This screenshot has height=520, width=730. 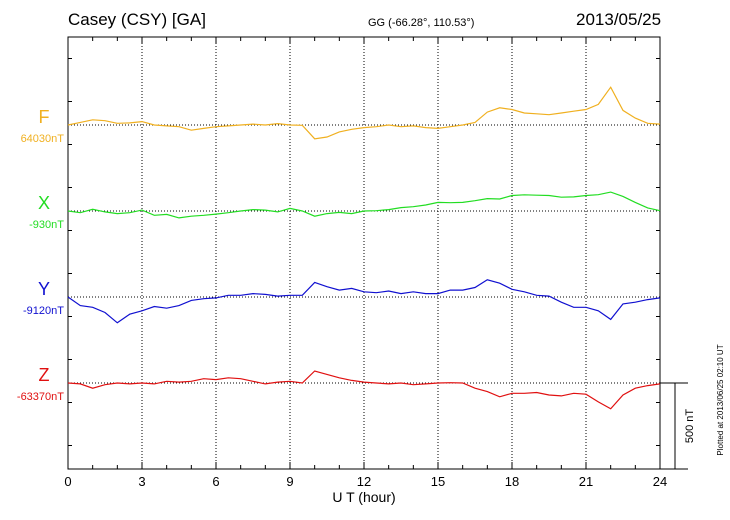 I want to click on baseline-label-y: -9120nT, so click(x=43, y=311).